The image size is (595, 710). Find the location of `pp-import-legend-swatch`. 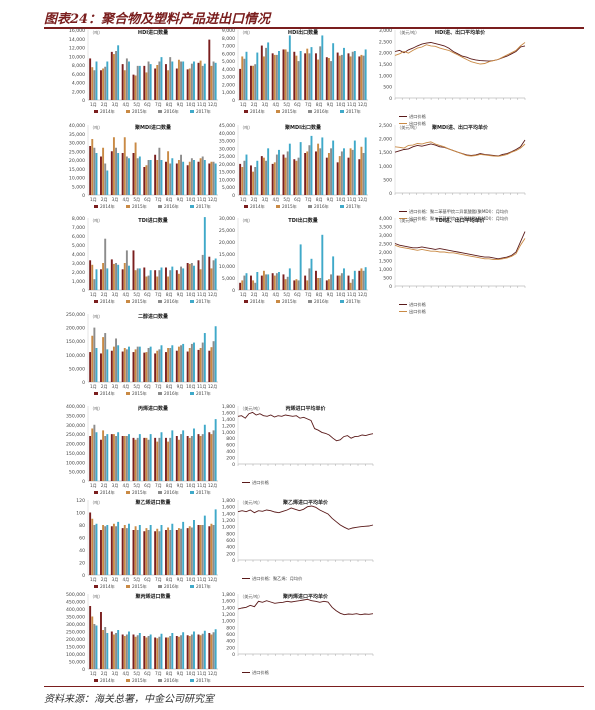

pp-import-legend-swatch is located at coordinates (160, 393).